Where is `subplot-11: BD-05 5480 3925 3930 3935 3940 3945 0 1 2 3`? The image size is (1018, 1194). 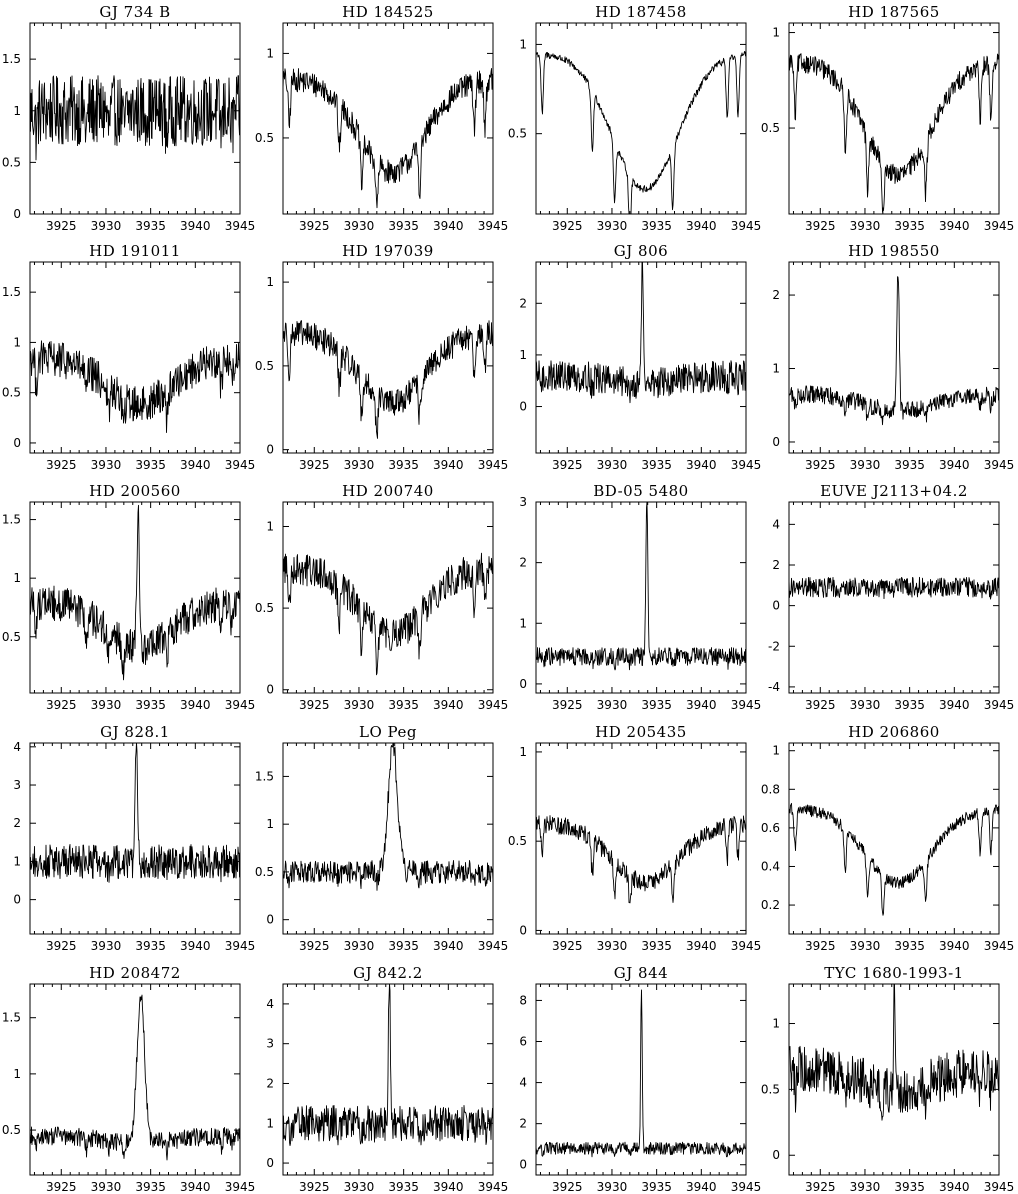
subplot-11: BD-05 5480 3925 3930 3935 3940 3945 0 1 2 3 is located at coordinates (640, 597).